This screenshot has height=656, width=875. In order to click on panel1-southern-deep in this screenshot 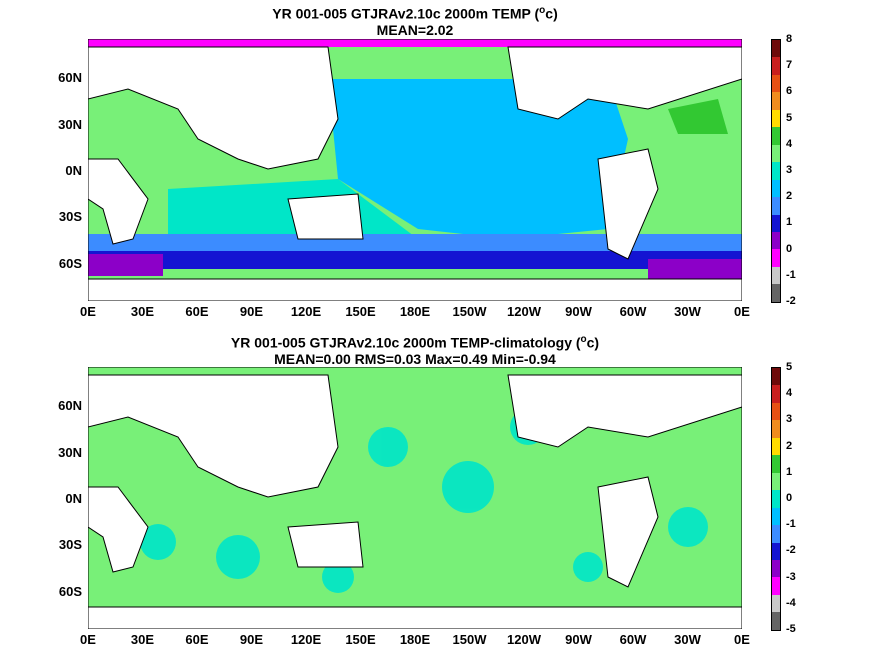, I will do `click(415, 260)`.